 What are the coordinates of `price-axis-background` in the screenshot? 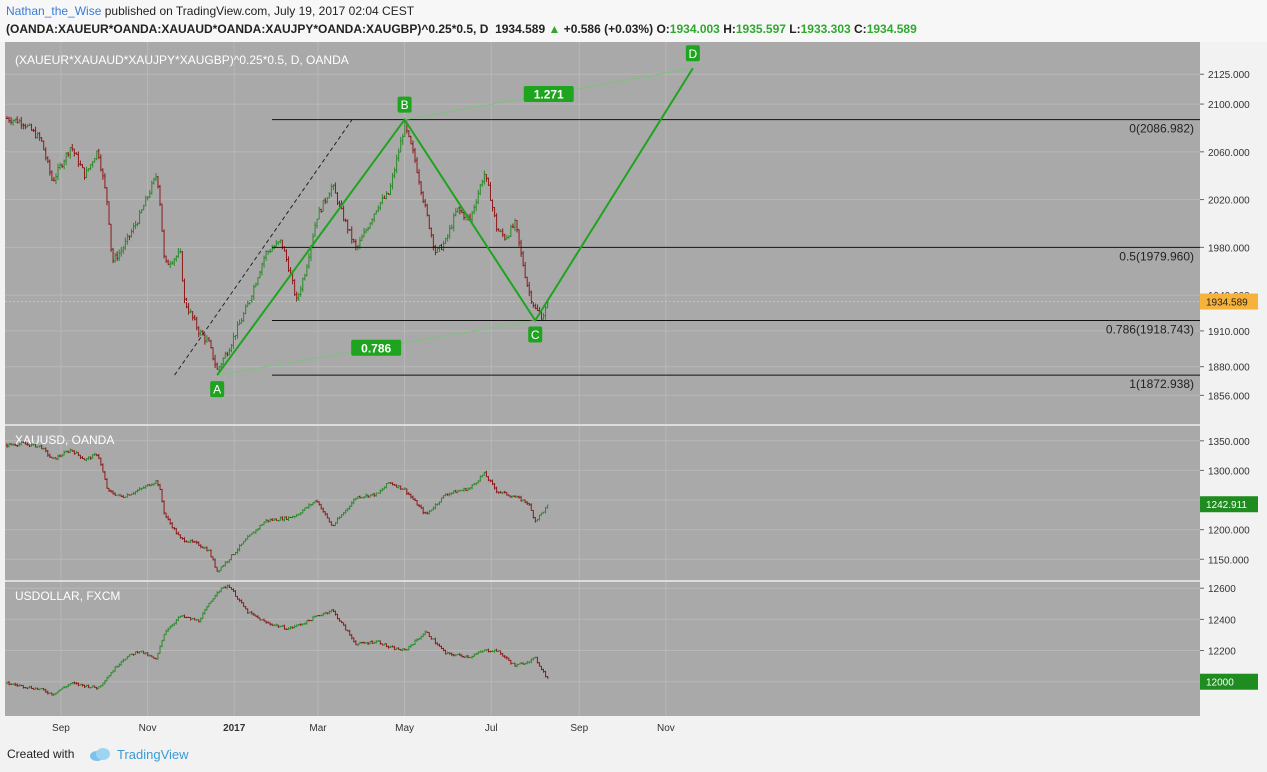 It's located at (1231, 379).